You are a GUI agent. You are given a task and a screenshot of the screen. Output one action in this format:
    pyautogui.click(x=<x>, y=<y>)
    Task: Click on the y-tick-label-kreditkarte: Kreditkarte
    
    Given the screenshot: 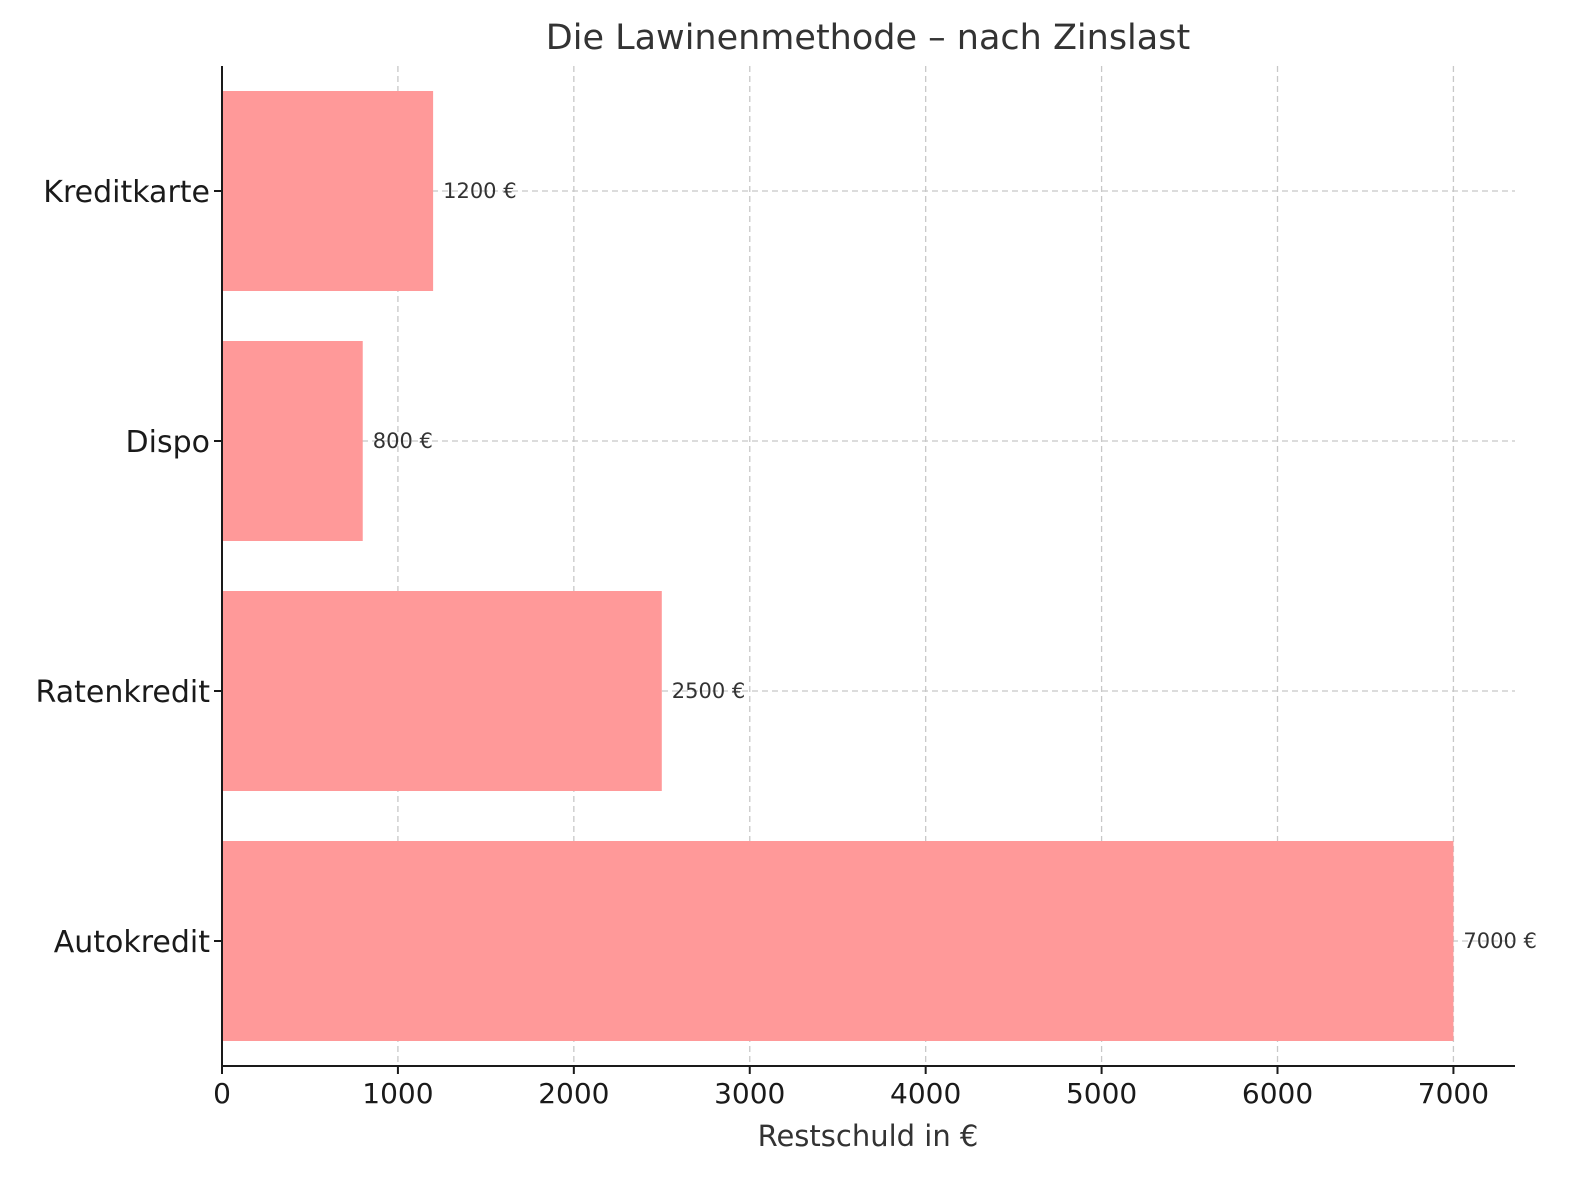 What is the action you would take?
    pyautogui.click(x=126, y=192)
    